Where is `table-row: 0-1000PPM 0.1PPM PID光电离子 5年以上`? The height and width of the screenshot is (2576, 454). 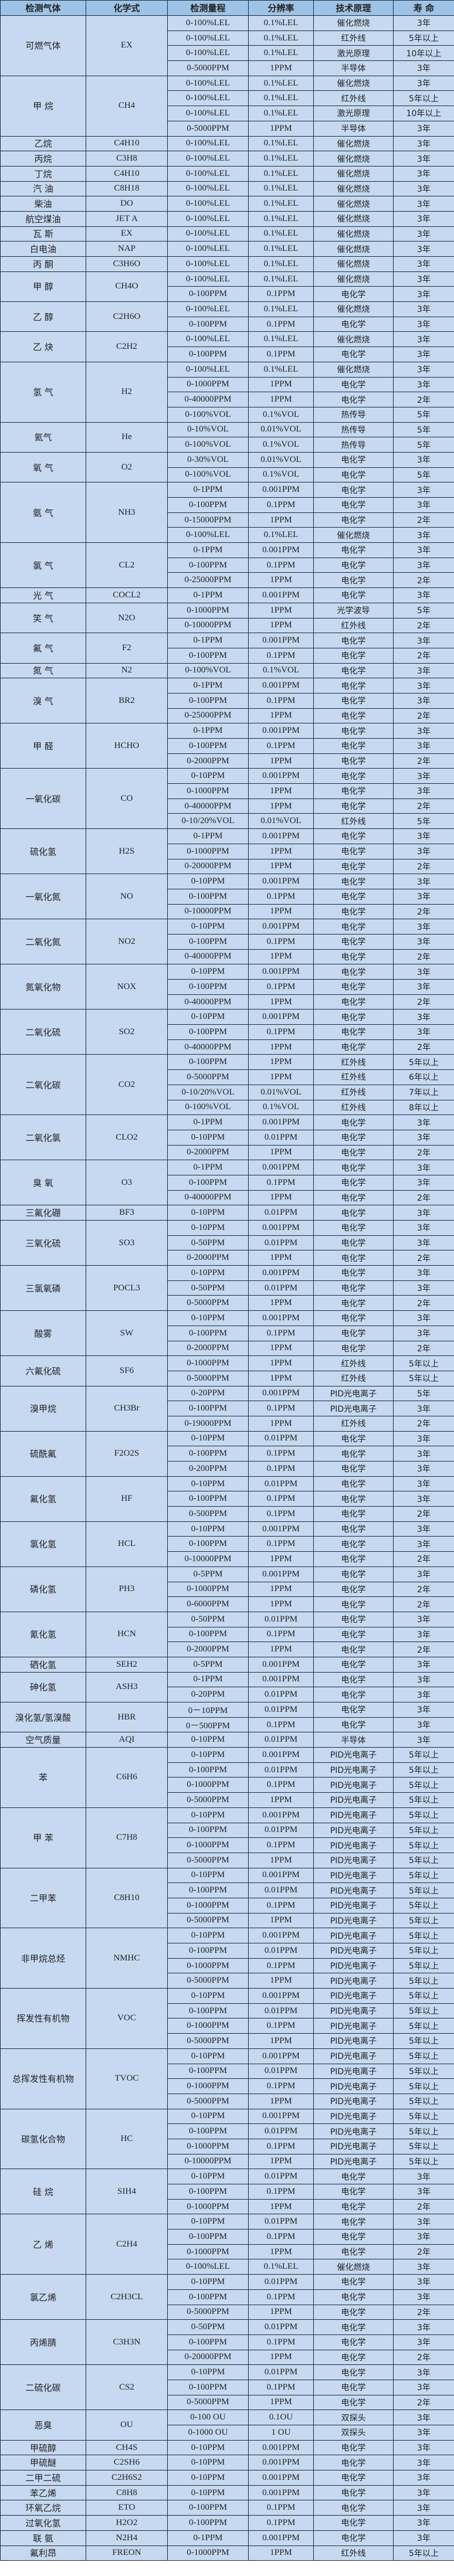 table-row: 0-1000PPM 0.1PPM PID光电离子 5年以上 is located at coordinates (227, 1905).